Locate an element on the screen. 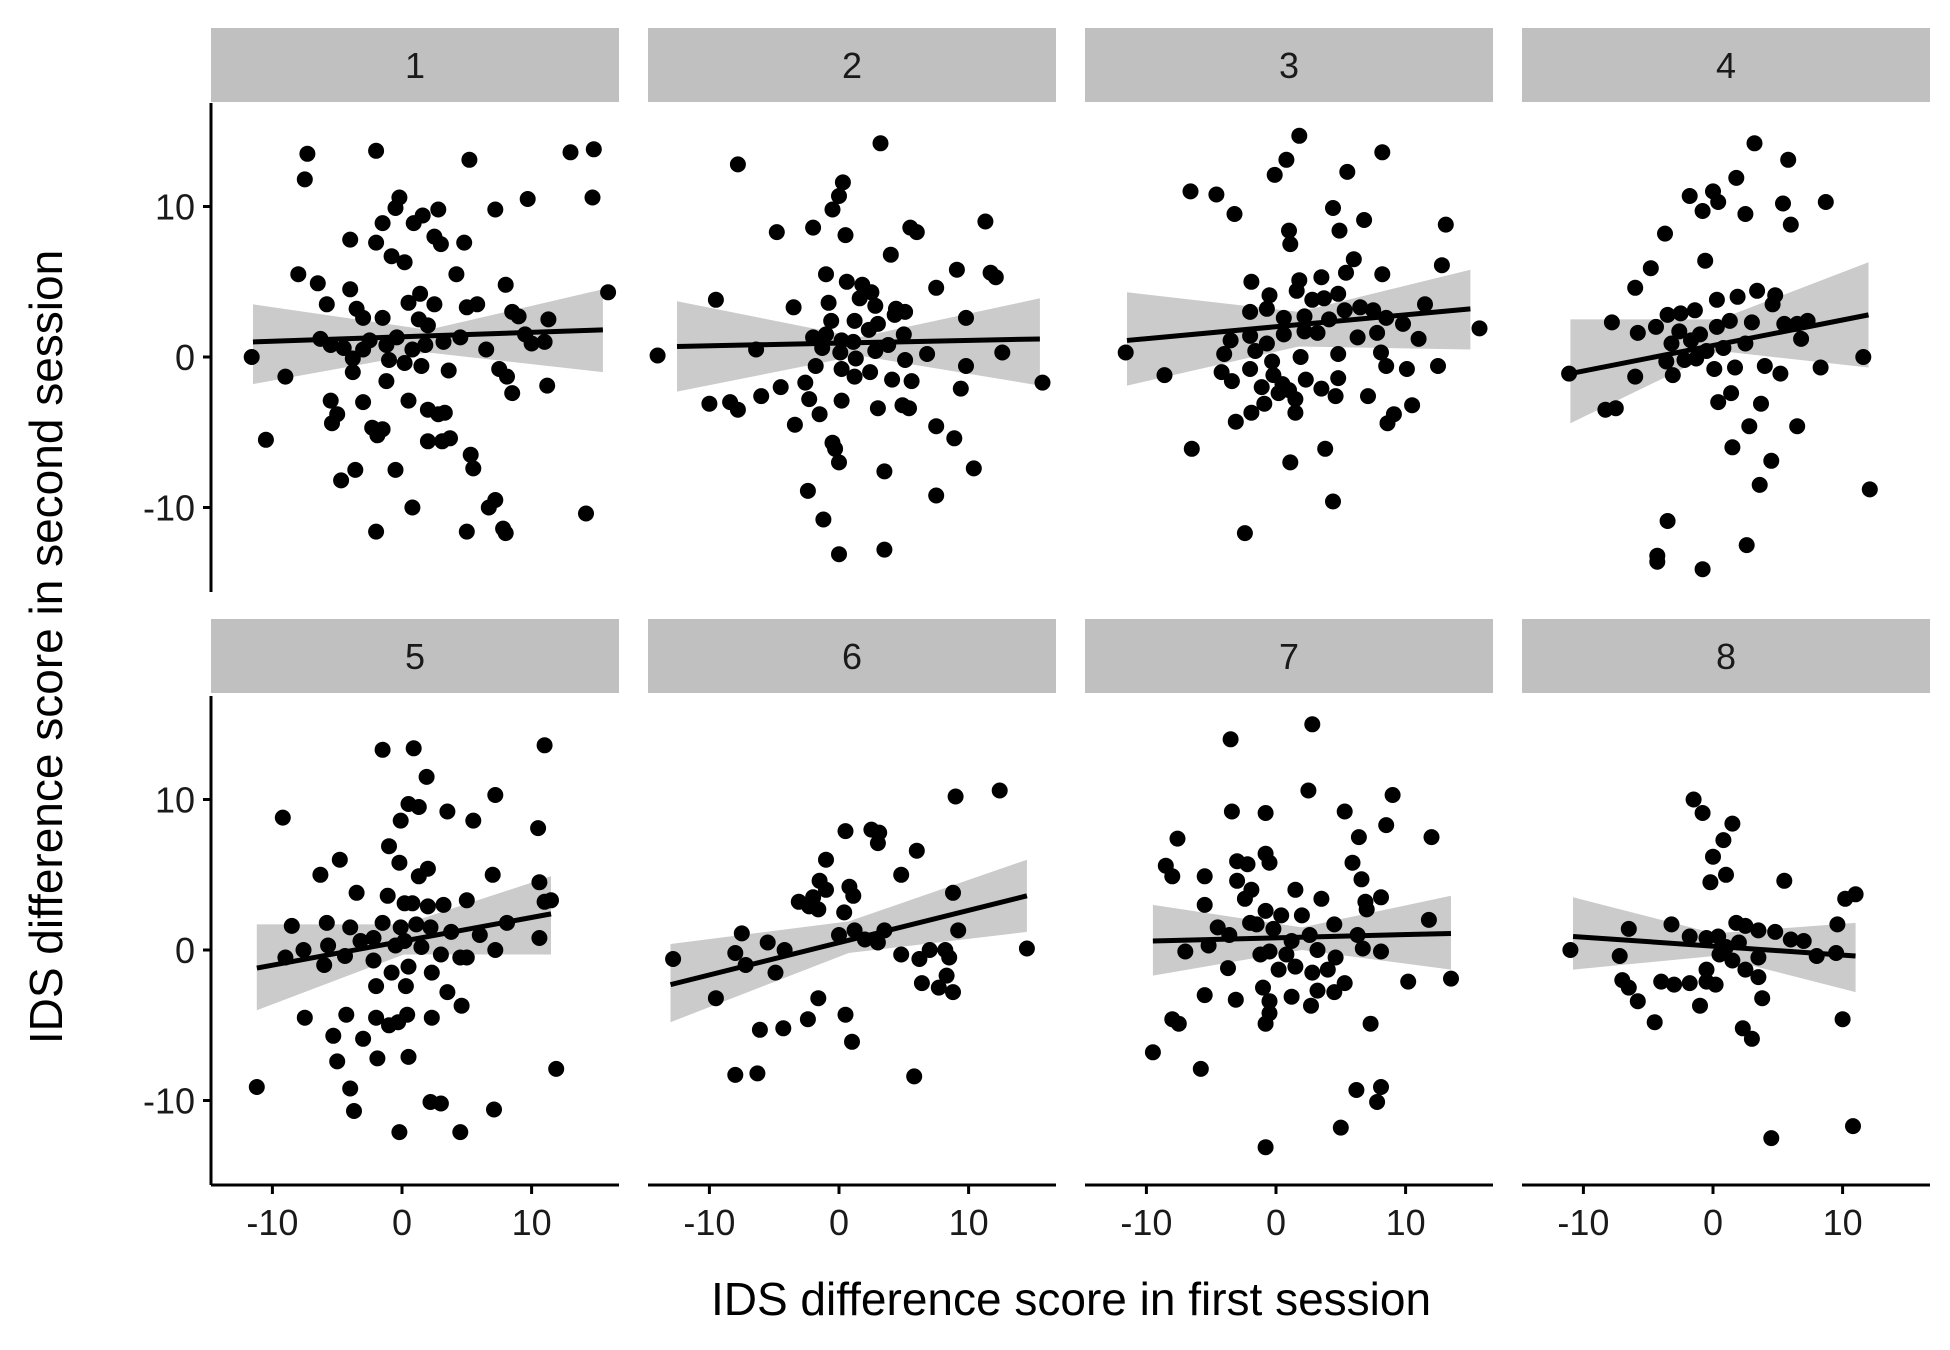 The width and height of the screenshot is (1950, 1350). facet-strip-label: 3 is located at coordinates (1289, 65).